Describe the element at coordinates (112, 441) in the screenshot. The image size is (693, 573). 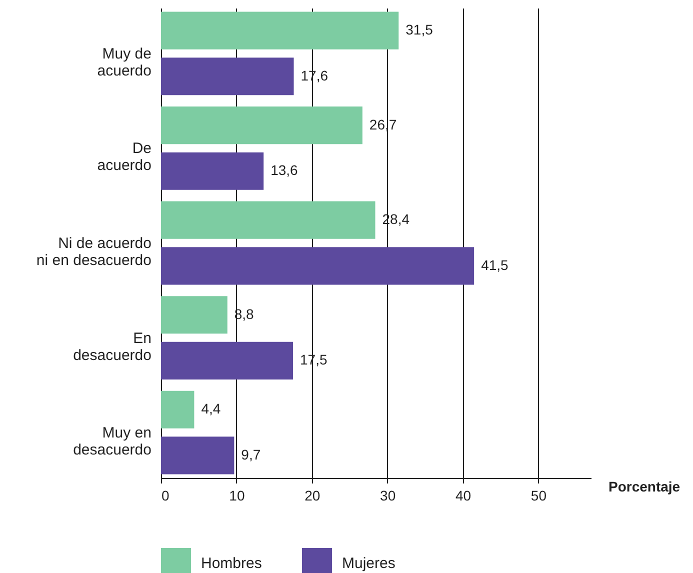
I see `y-tick-label: Muy en desacuerdo` at that location.